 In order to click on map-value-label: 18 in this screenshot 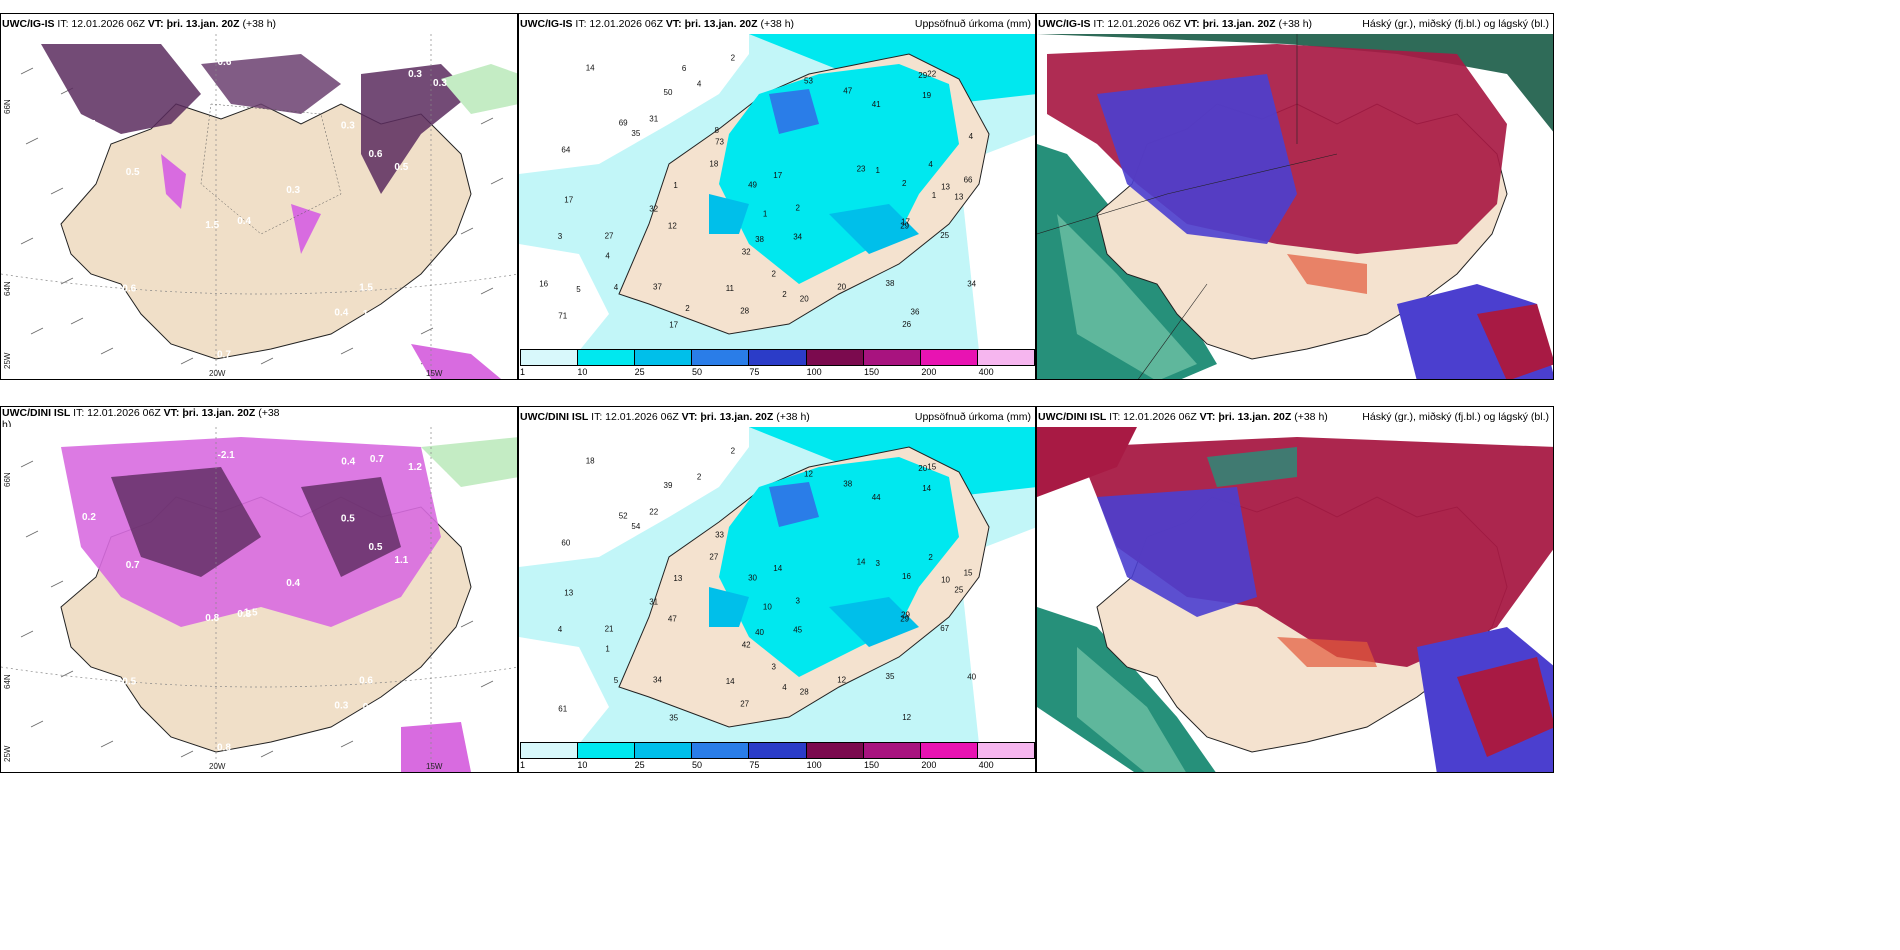, I will do `click(713, 164)`.